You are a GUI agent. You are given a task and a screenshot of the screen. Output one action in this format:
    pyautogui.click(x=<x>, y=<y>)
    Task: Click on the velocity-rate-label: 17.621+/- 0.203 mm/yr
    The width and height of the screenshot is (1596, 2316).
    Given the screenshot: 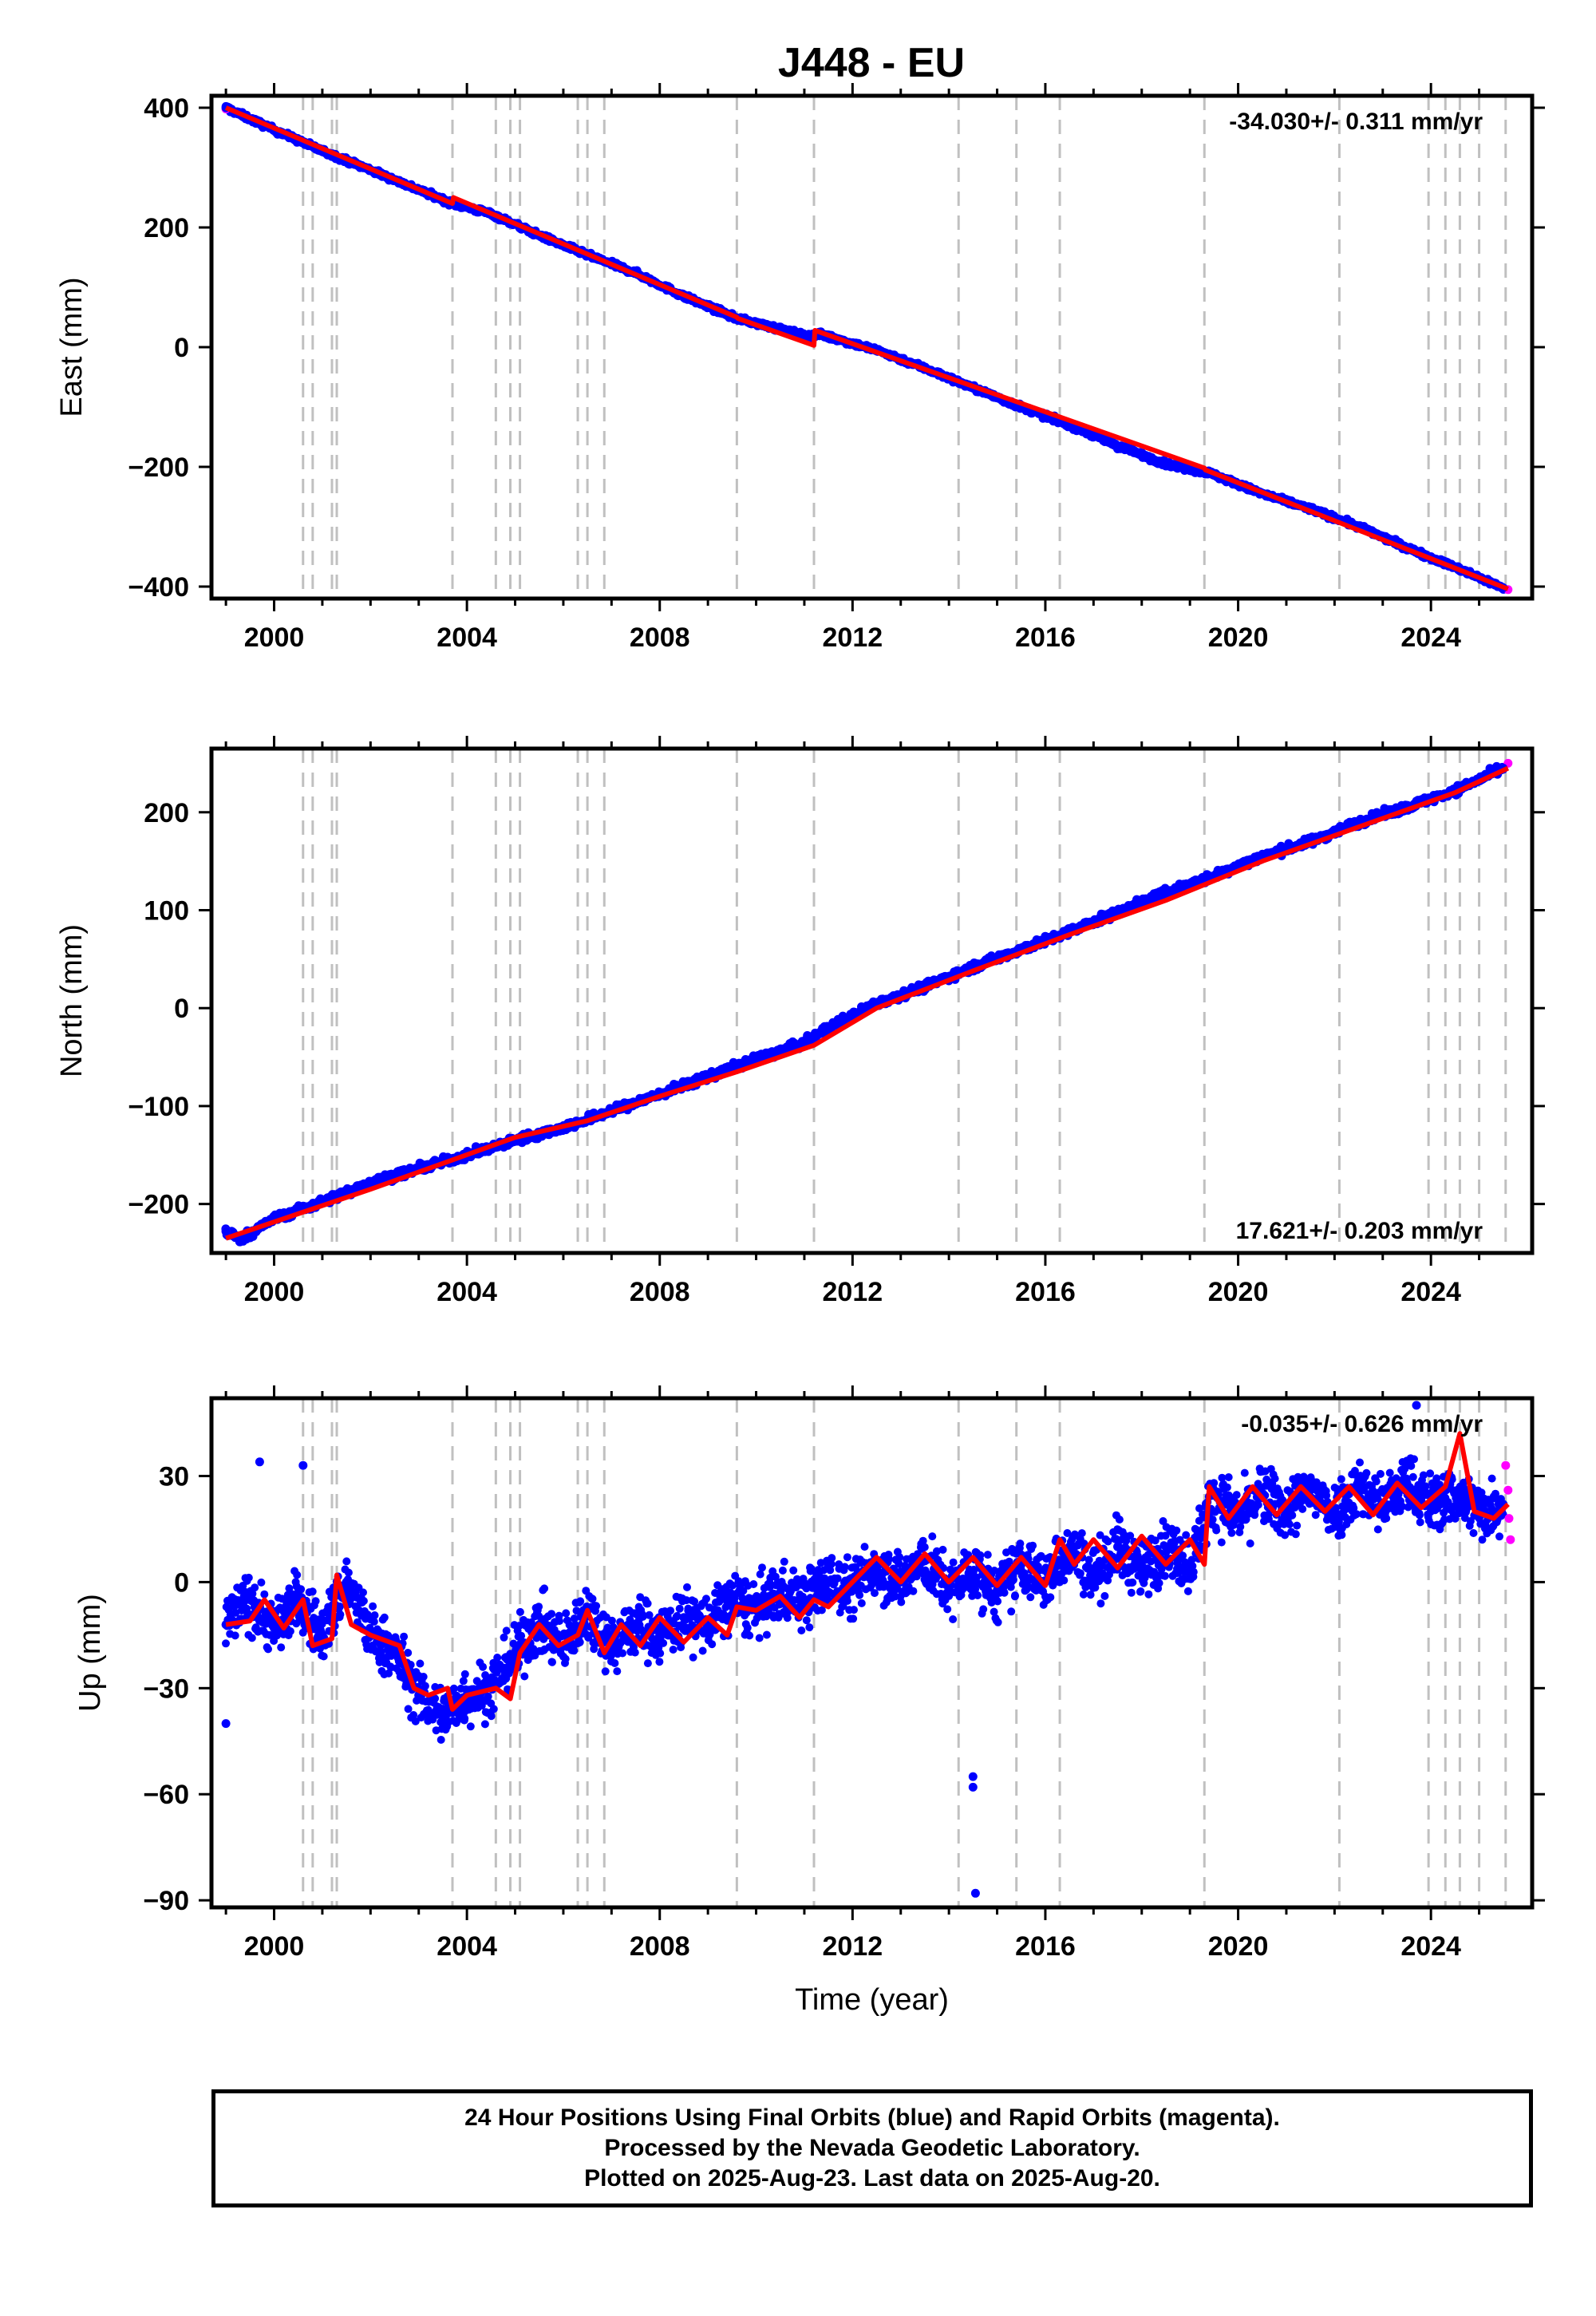 What is the action you would take?
    pyautogui.click(x=1359, y=1231)
    